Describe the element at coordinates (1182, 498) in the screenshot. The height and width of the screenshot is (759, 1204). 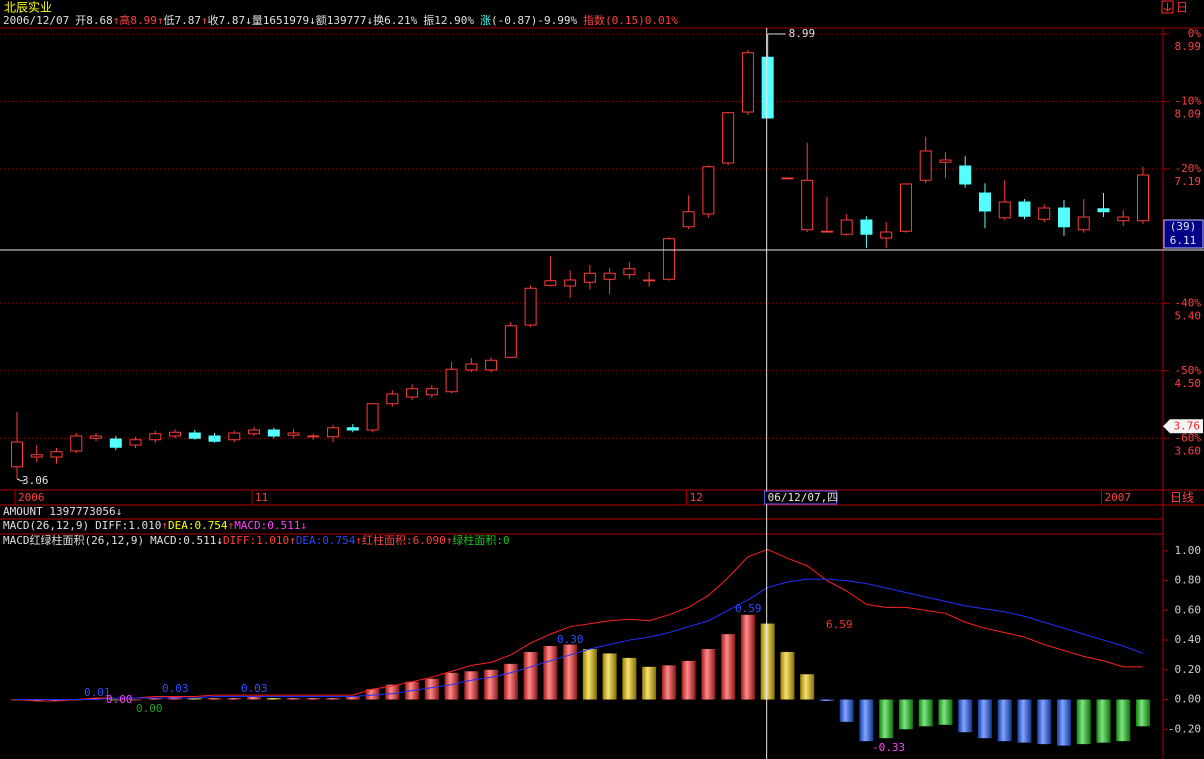
I see `period-label: 日线` at that location.